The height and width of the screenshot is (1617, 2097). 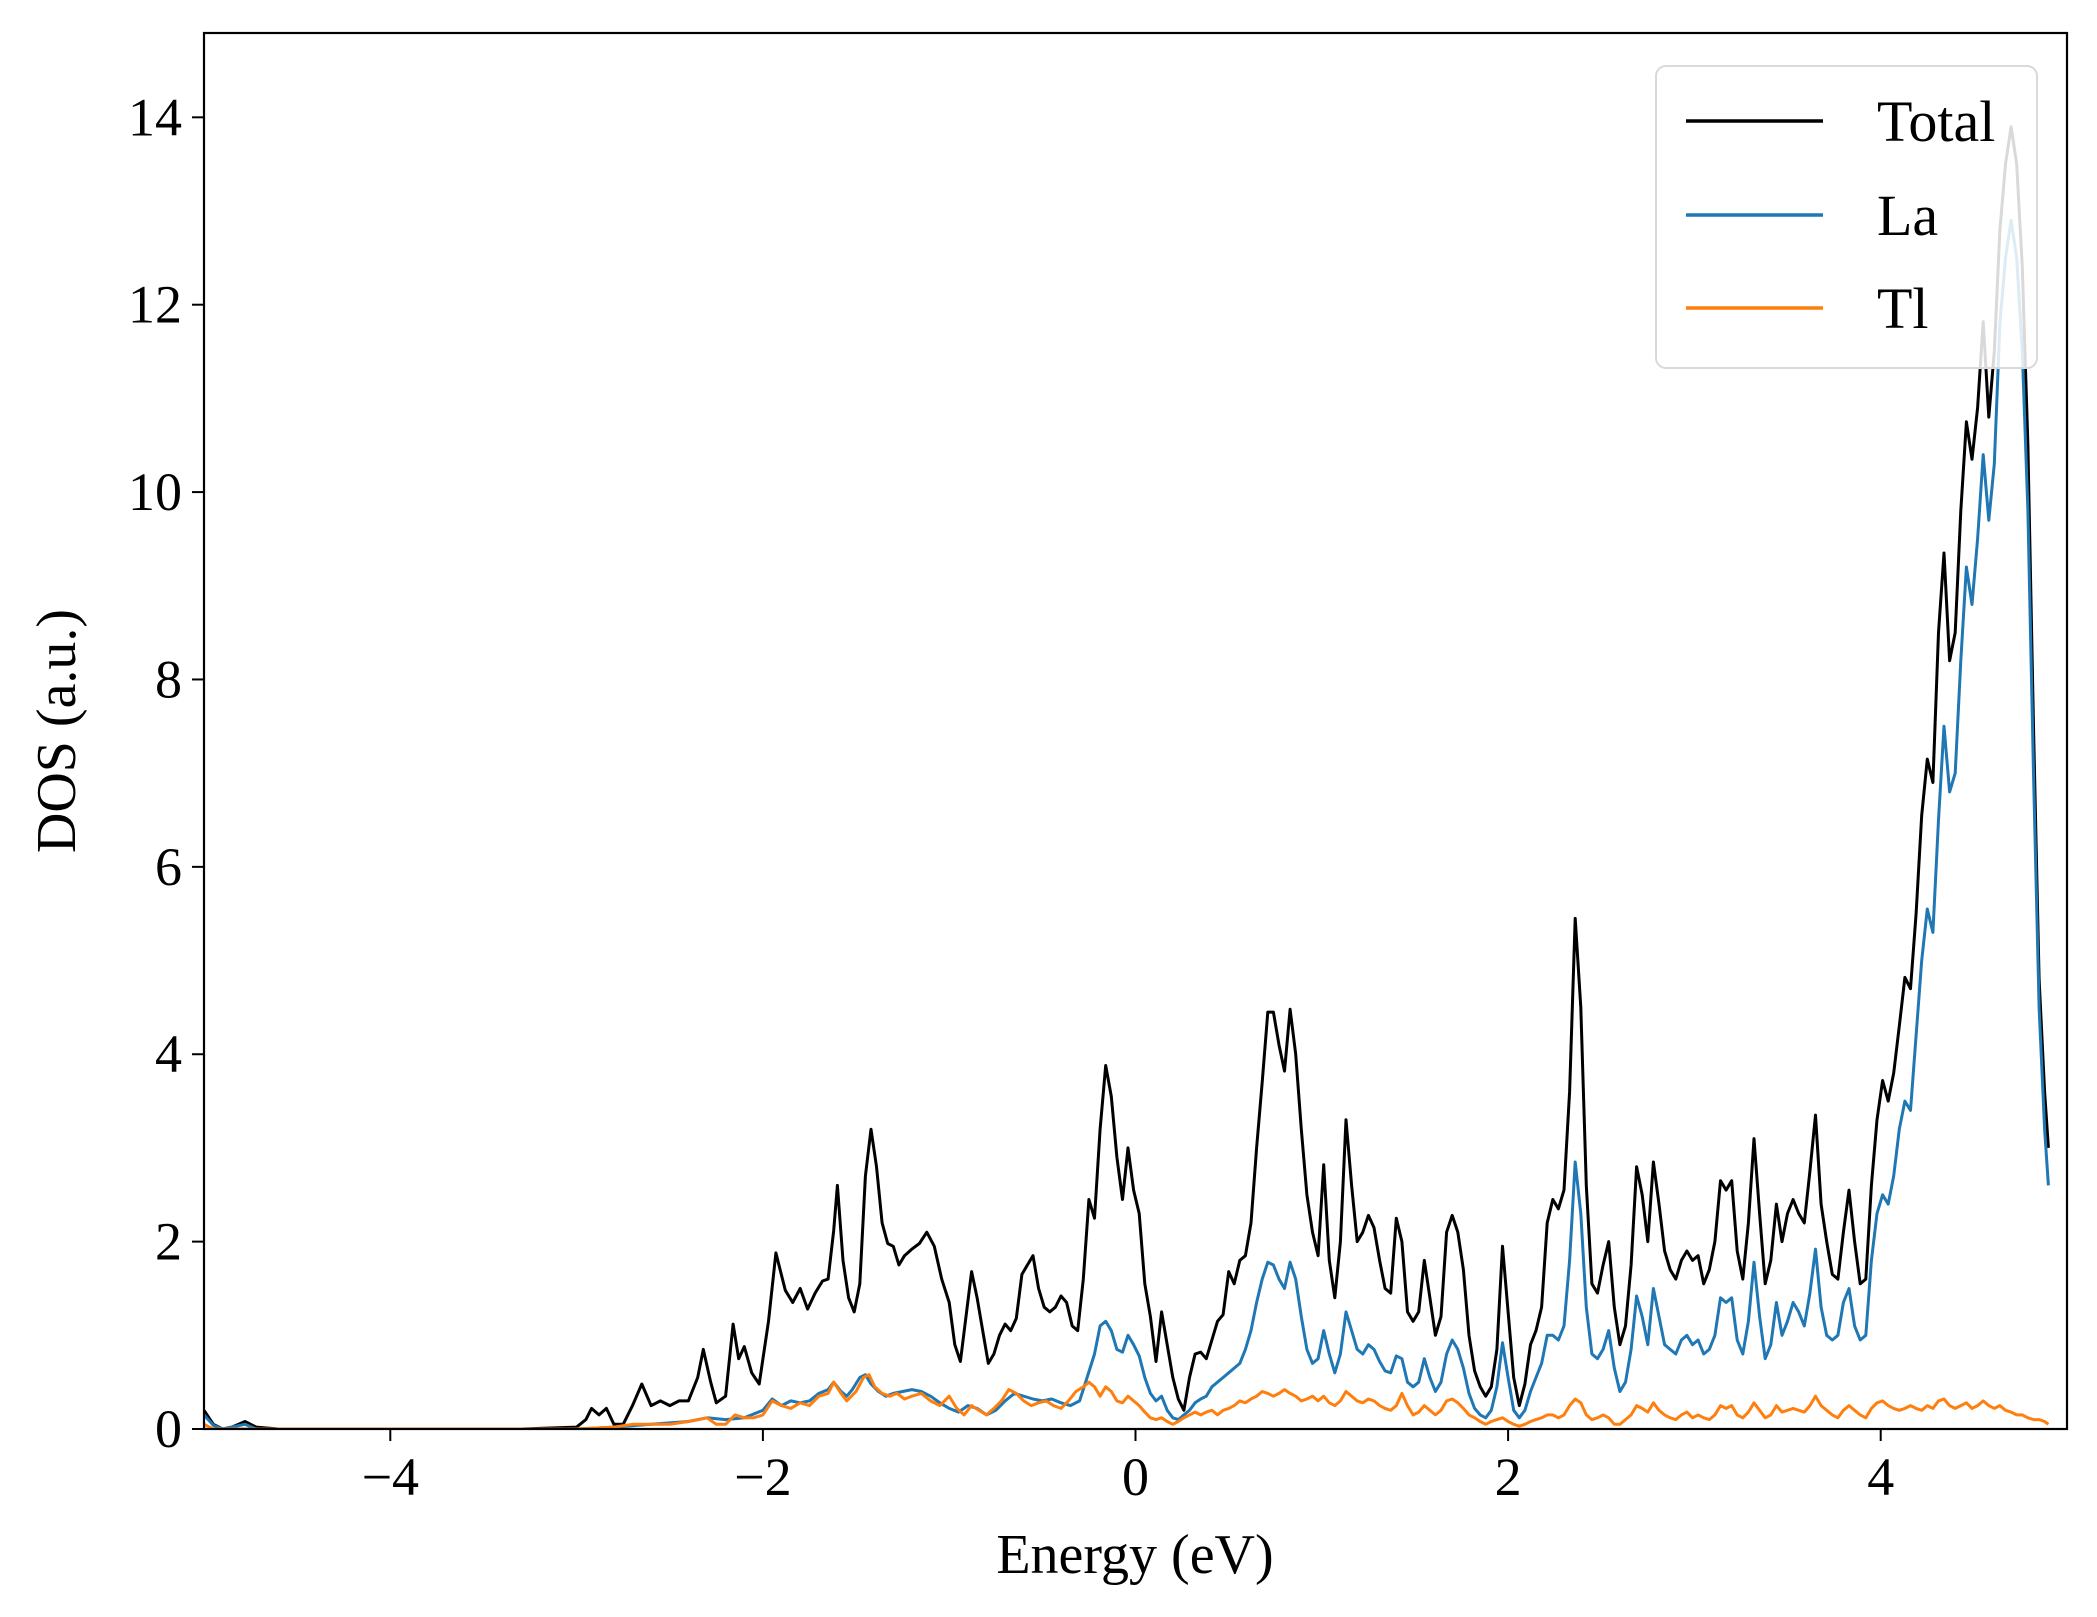 What do you see at coordinates (168, 1429) in the screenshot?
I see `y-tick-label: 0` at bounding box center [168, 1429].